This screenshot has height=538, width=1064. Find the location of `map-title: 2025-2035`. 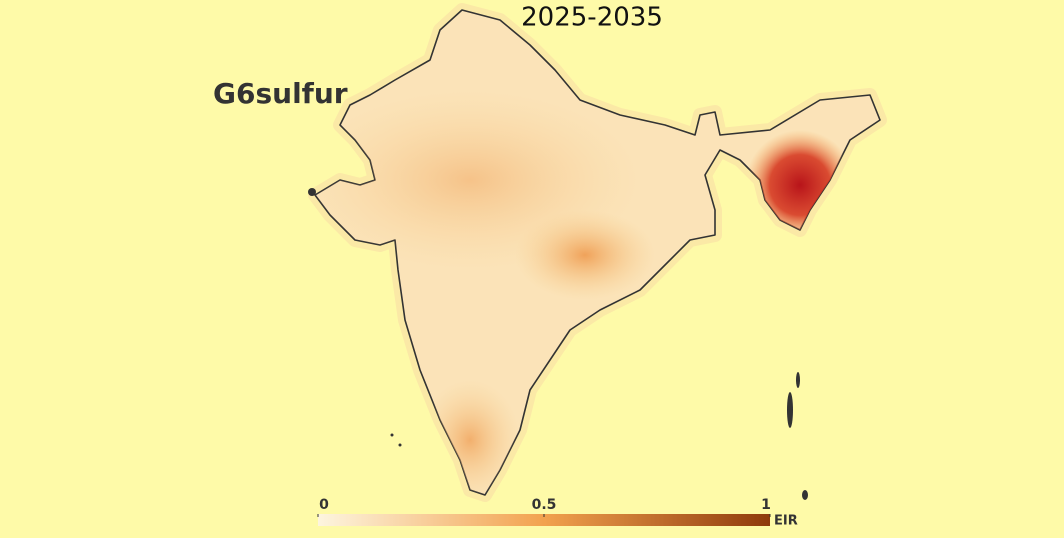

map-title: 2025-2035 is located at coordinates (592, 18).